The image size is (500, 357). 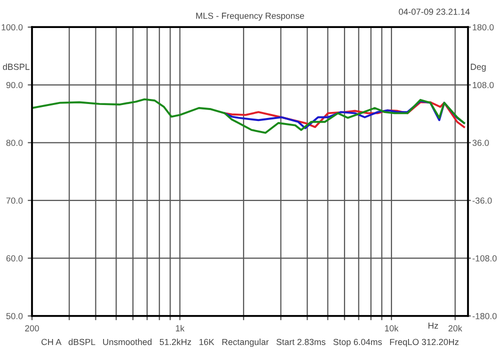 What do you see at coordinates (483, 85) in the screenshot?
I see `y2-tick-label: 108.0` at bounding box center [483, 85].